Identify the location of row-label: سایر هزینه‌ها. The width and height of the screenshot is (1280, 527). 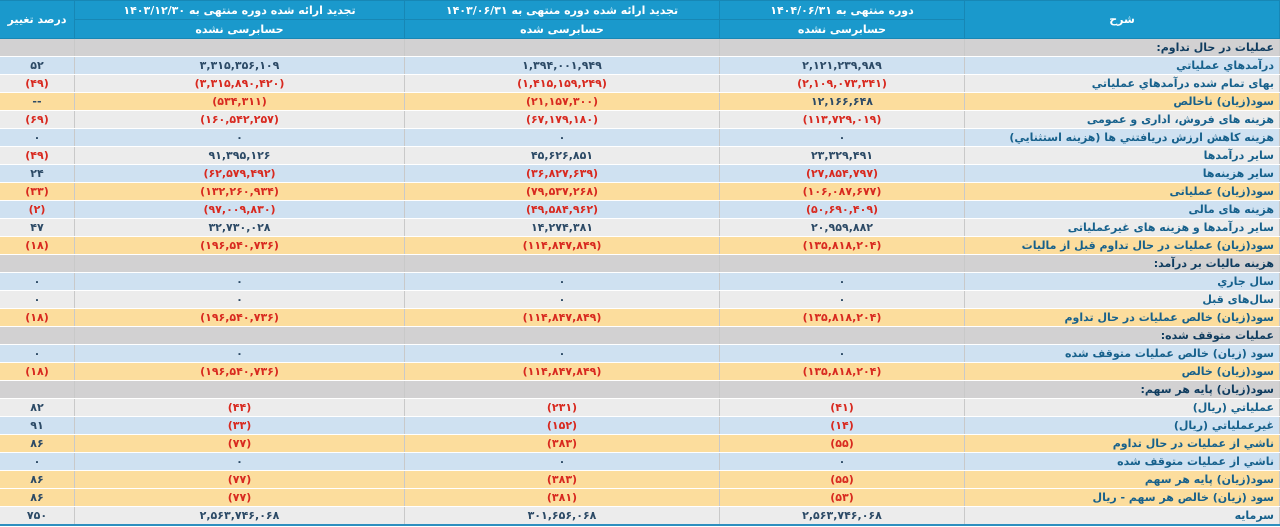
(1122, 173).